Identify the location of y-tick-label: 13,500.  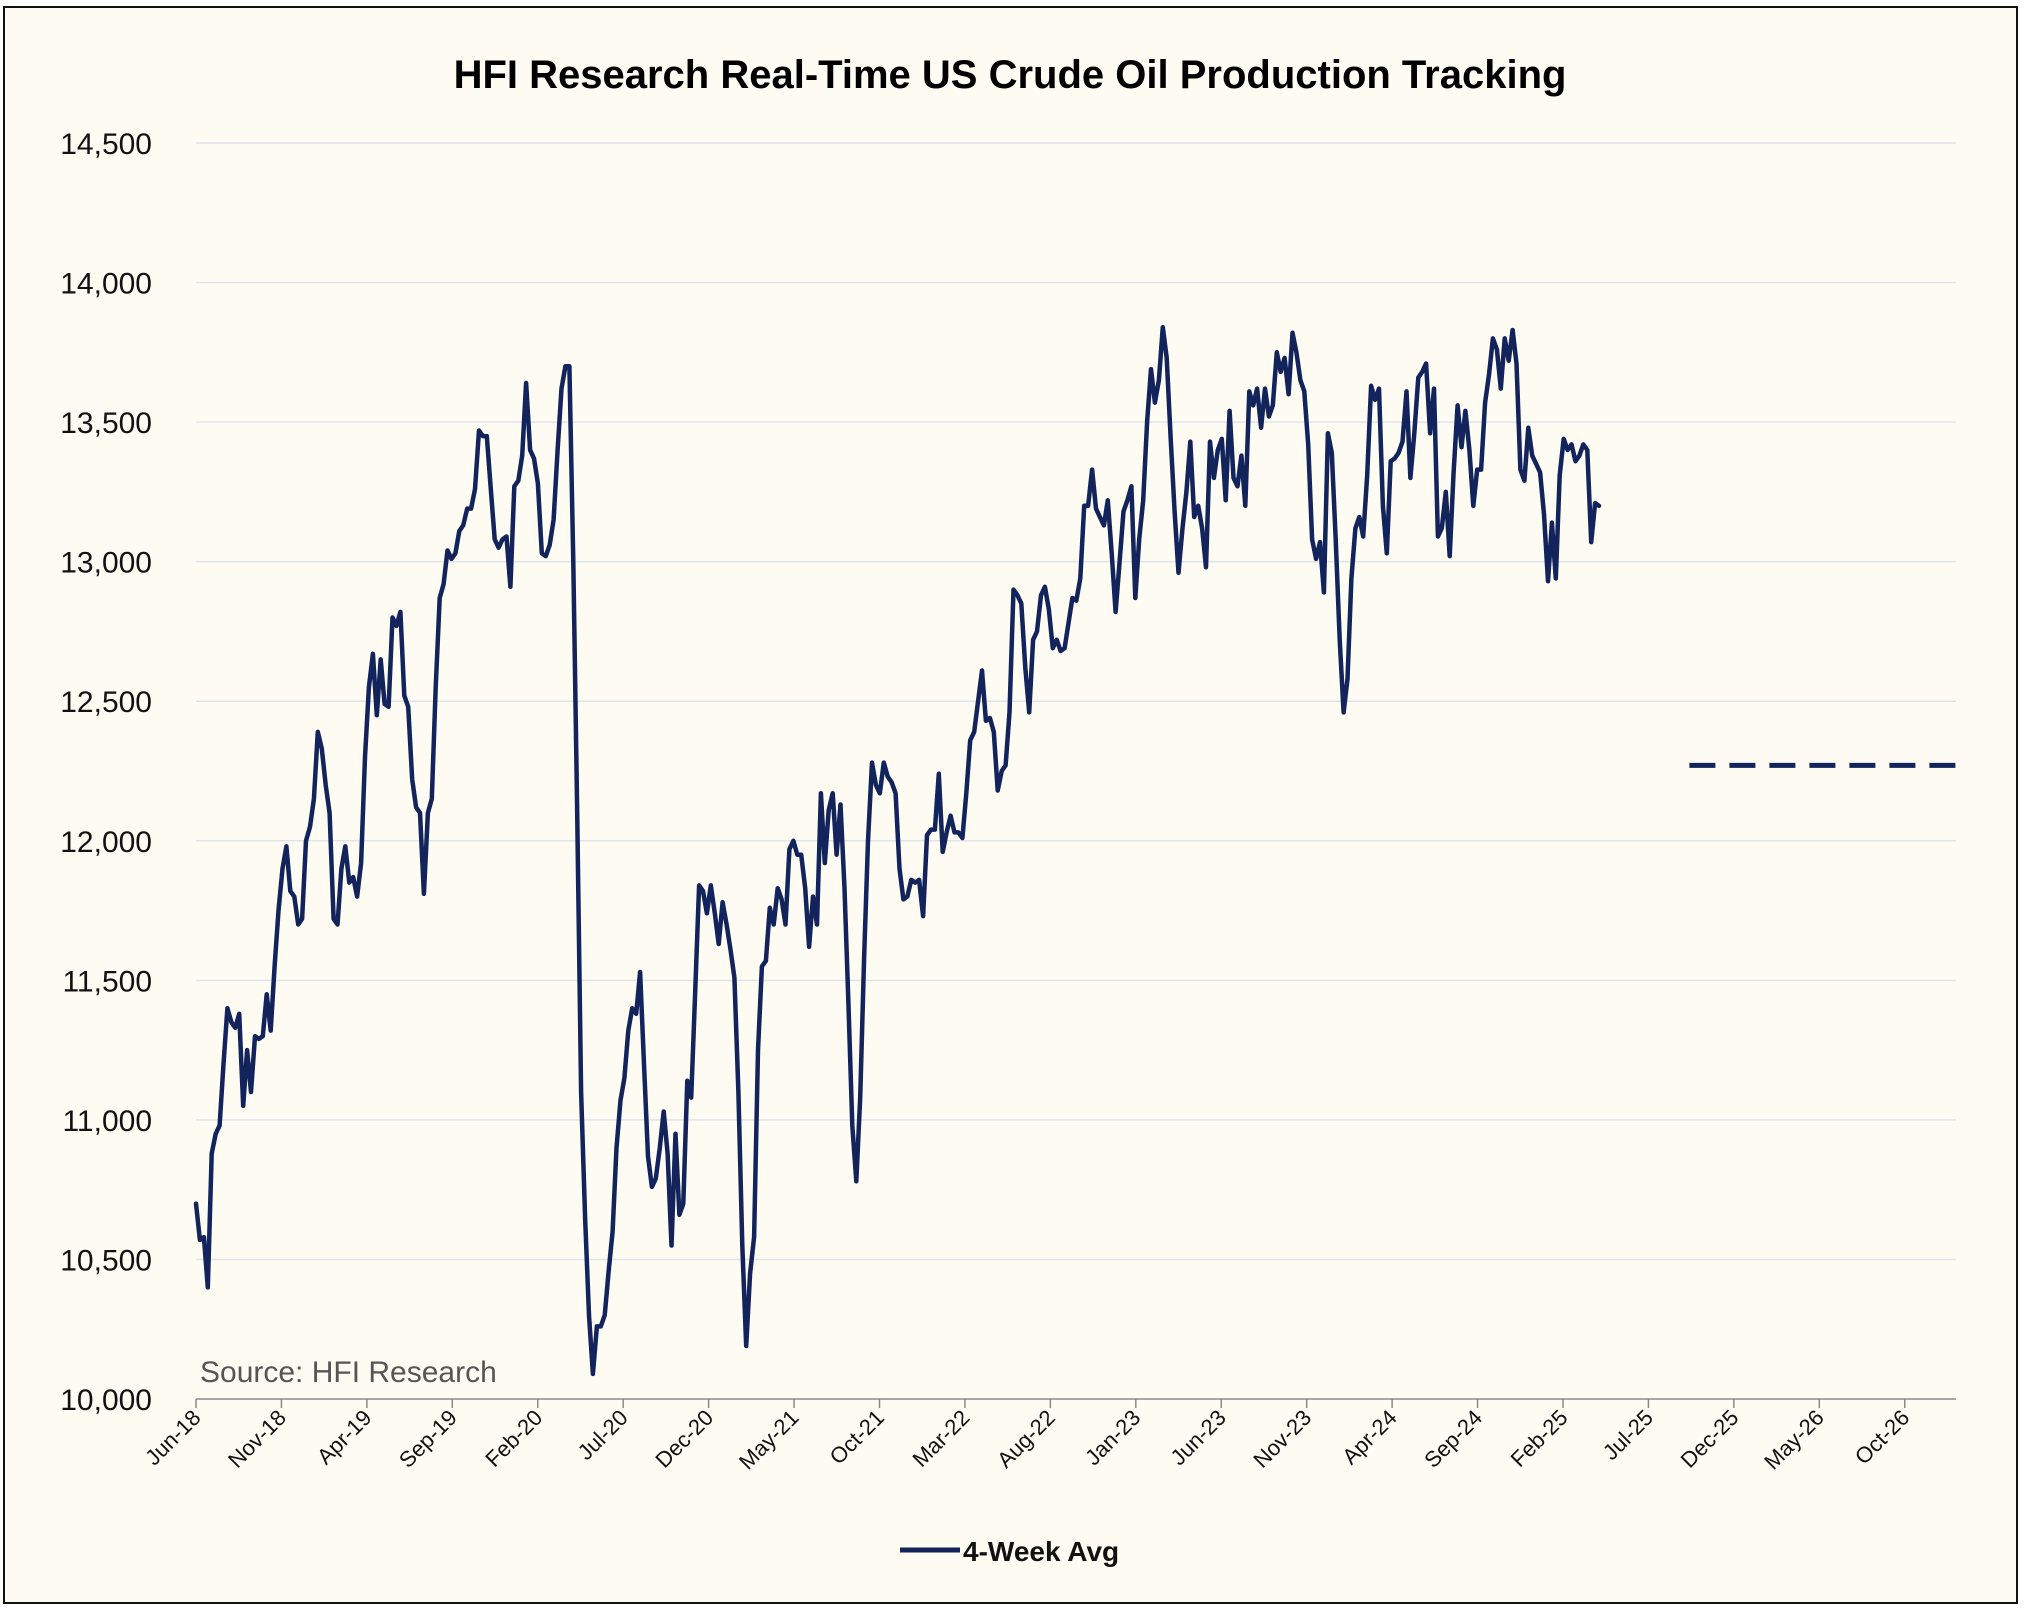
(106, 423).